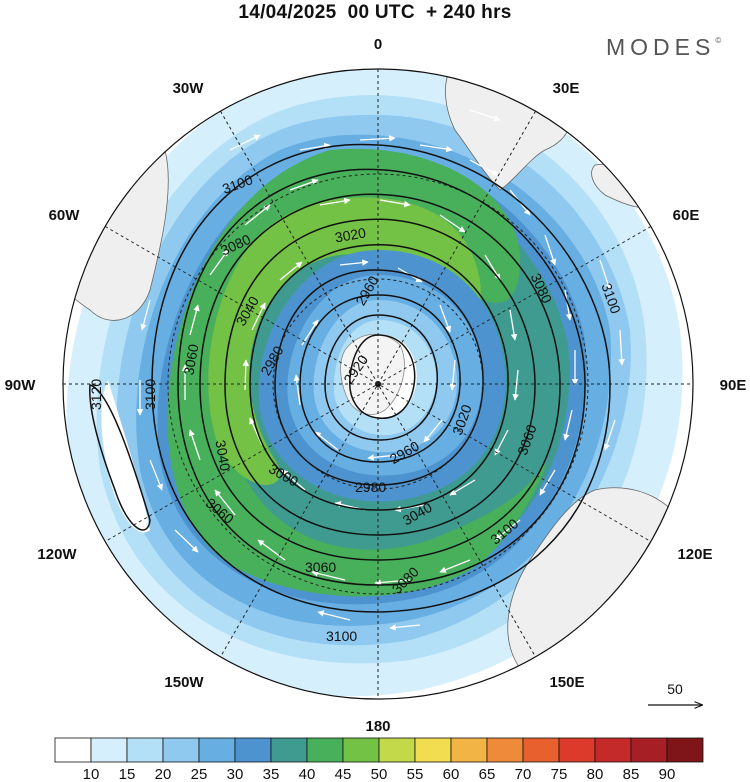  I want to click on colorbar-tick-label: 70, so click(523, 774).